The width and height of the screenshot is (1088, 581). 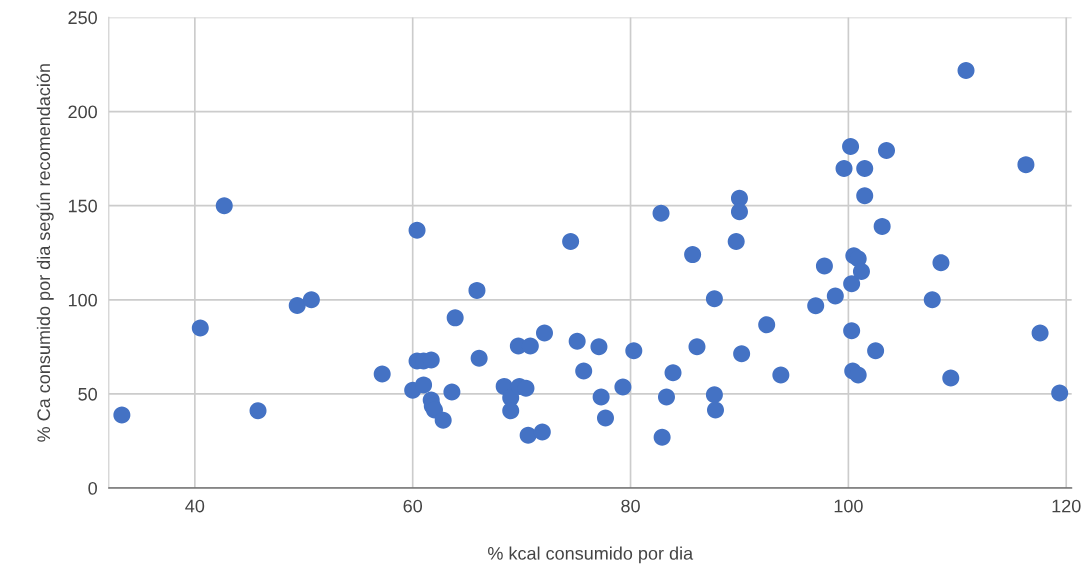 I want to click on x-axis-title: % kcal consumido por dia, so click(x=591, y=555).